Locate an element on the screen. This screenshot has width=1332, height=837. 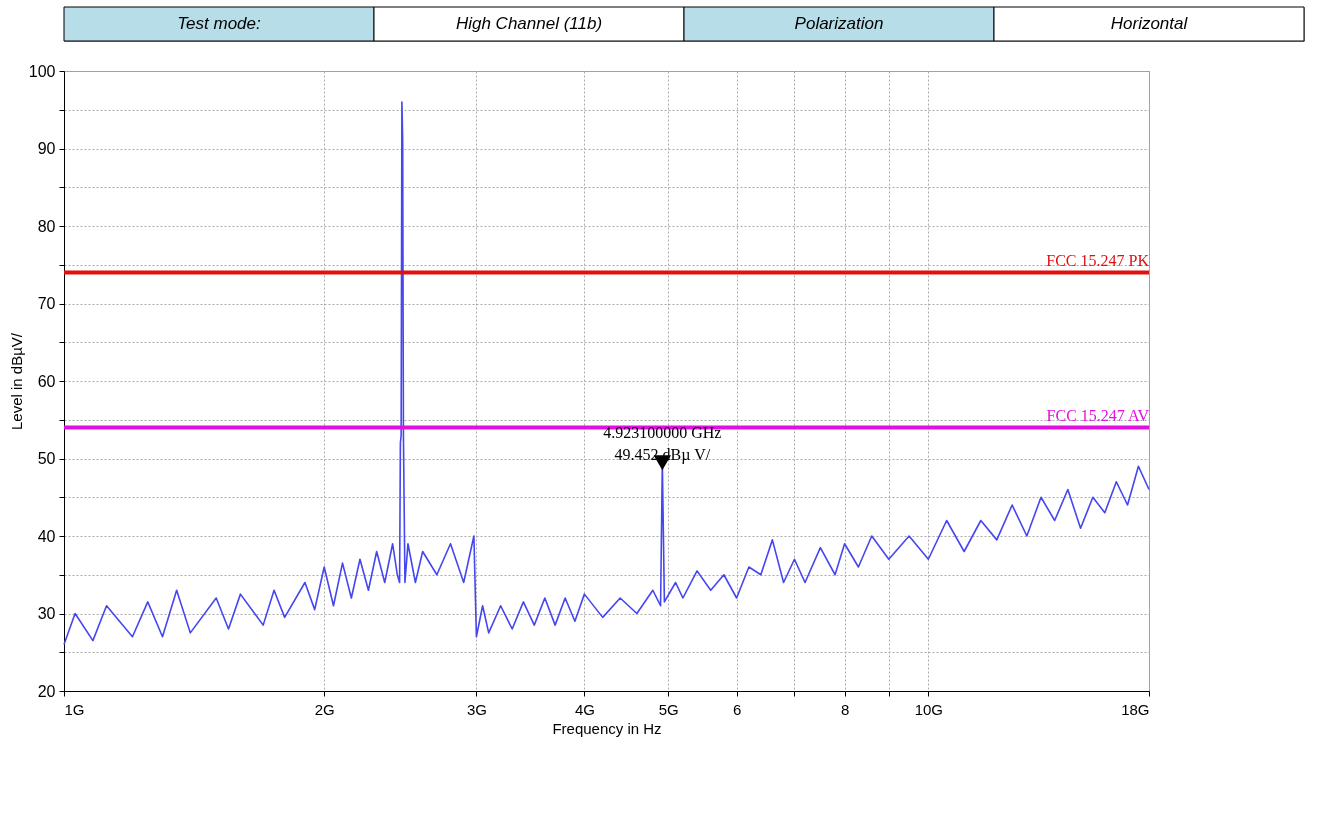
y-tick-label: 50 is located at coordinates (46, 458).